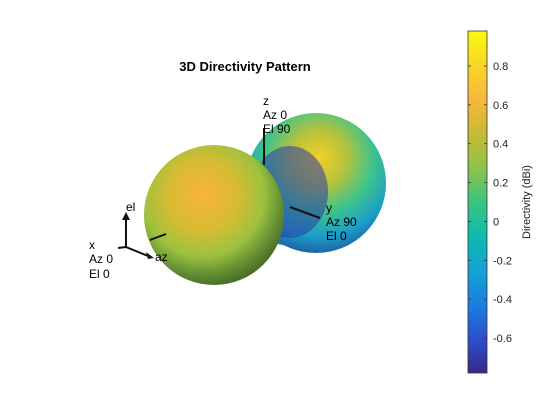  What do you see at coordinates (500, 67) in the screenshot?
I see `colorbar-tick-label: 0.8` at bounding box center [500, 67].